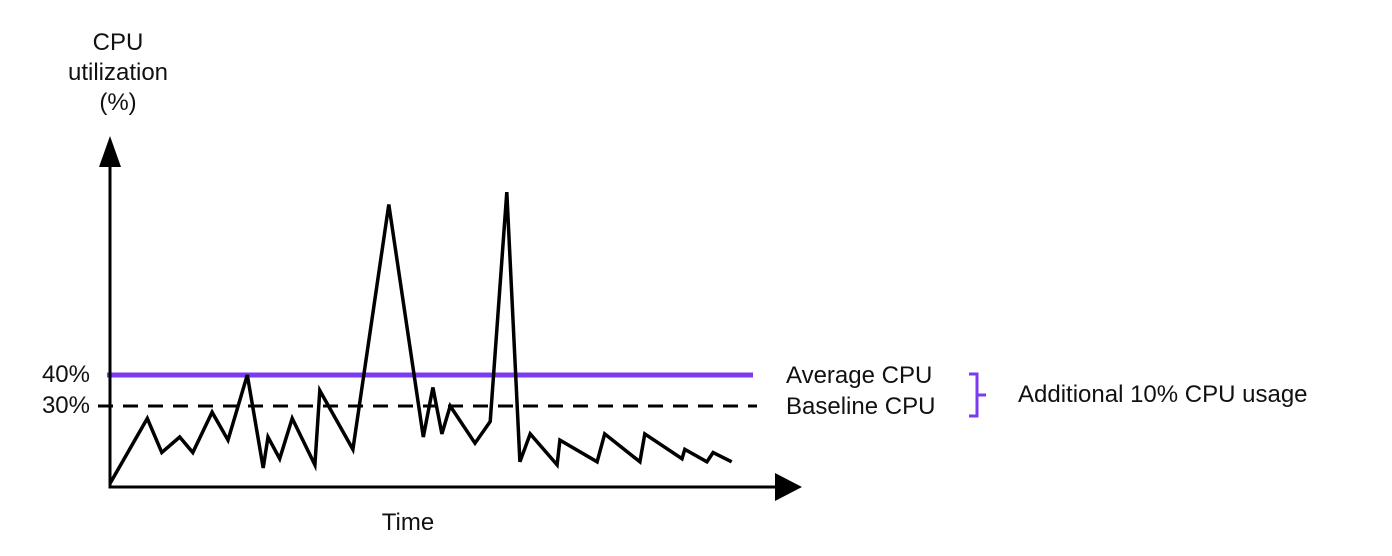 This screenshot has width=1392, height=556. I want to click on y-axis-arrow-icon, so click(110, 151).